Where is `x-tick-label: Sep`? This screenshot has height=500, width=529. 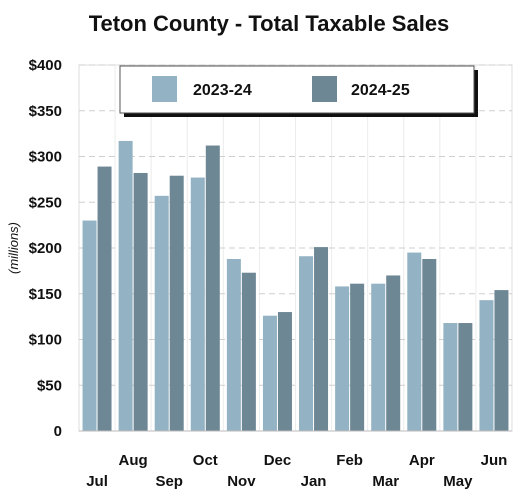 x-tick-label: Sep is located at coordinates (169, 481).